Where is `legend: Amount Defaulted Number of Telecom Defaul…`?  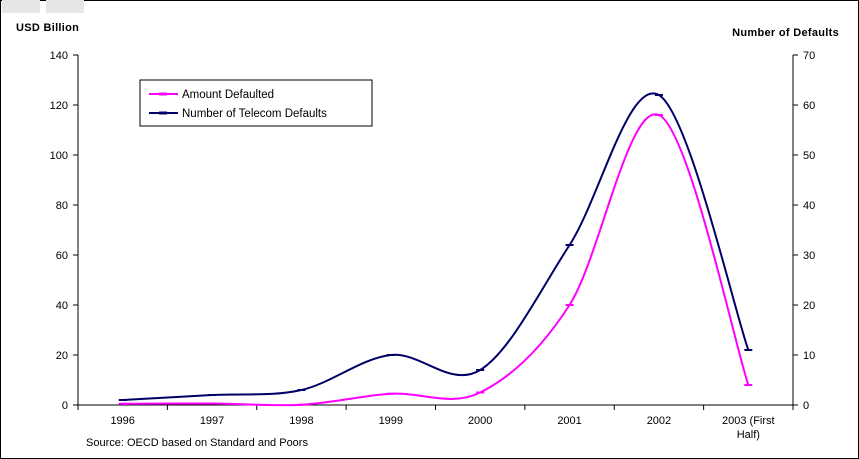
legend: Amount Defaulted Number of Telecom Defaul… is located at coordinates (256, 103).